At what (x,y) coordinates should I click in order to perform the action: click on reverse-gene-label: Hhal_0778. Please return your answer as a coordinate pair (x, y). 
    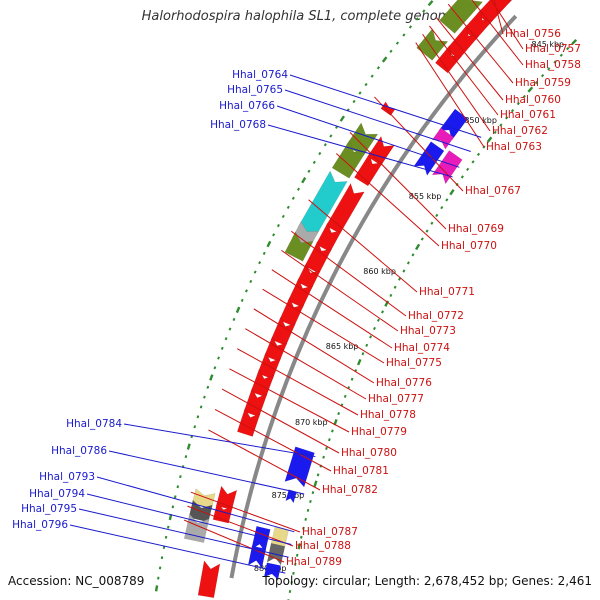
    Looking at the image, I should click on (388, 415).